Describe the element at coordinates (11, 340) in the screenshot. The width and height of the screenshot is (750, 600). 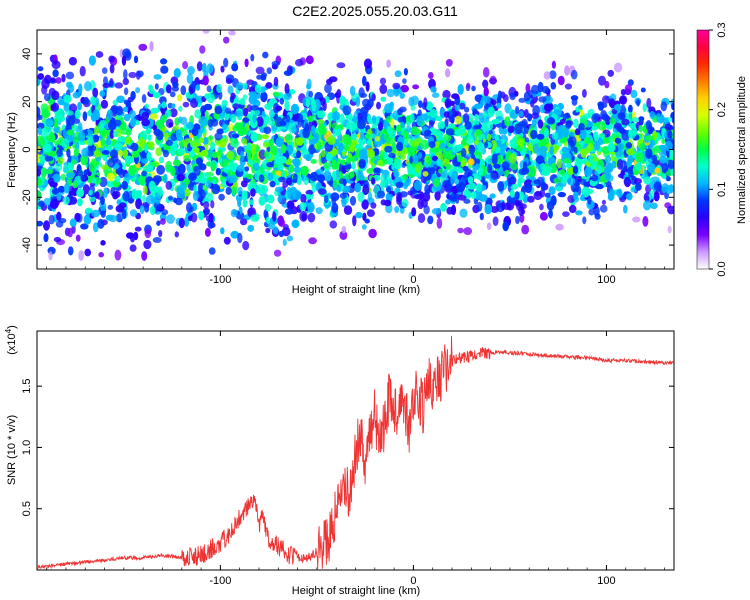
I see `snr-y-multiplier: (x104)` at that location.